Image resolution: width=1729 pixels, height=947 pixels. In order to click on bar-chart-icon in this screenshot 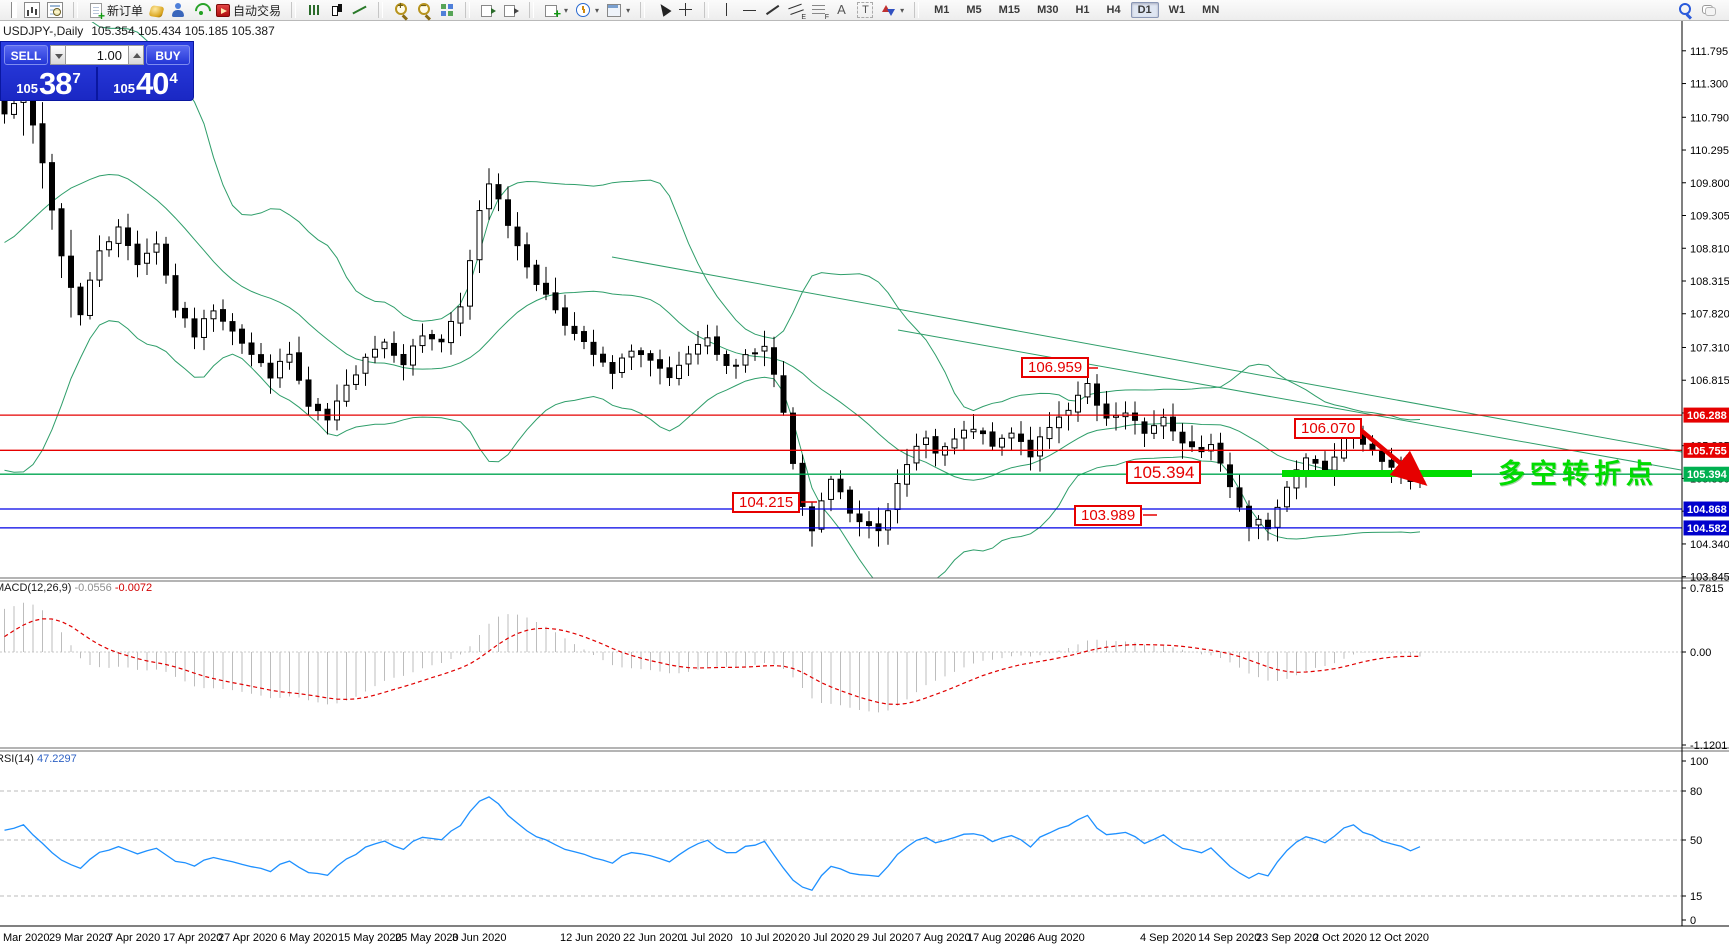, I will do `click(314, 10)`.